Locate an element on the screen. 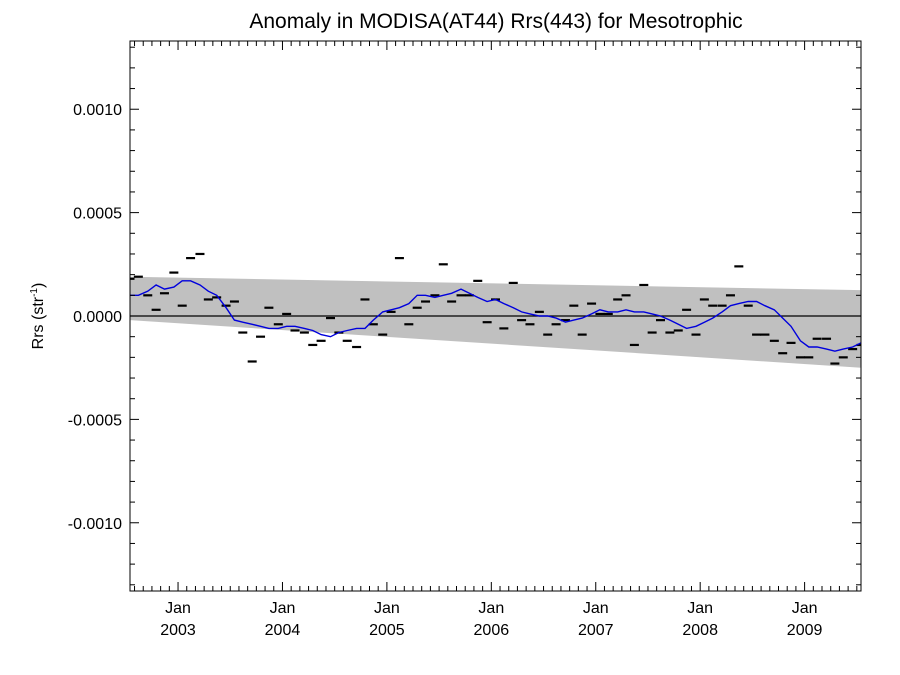  y-axis-label-main: Rrs (str is located at coordinates (38, 322).